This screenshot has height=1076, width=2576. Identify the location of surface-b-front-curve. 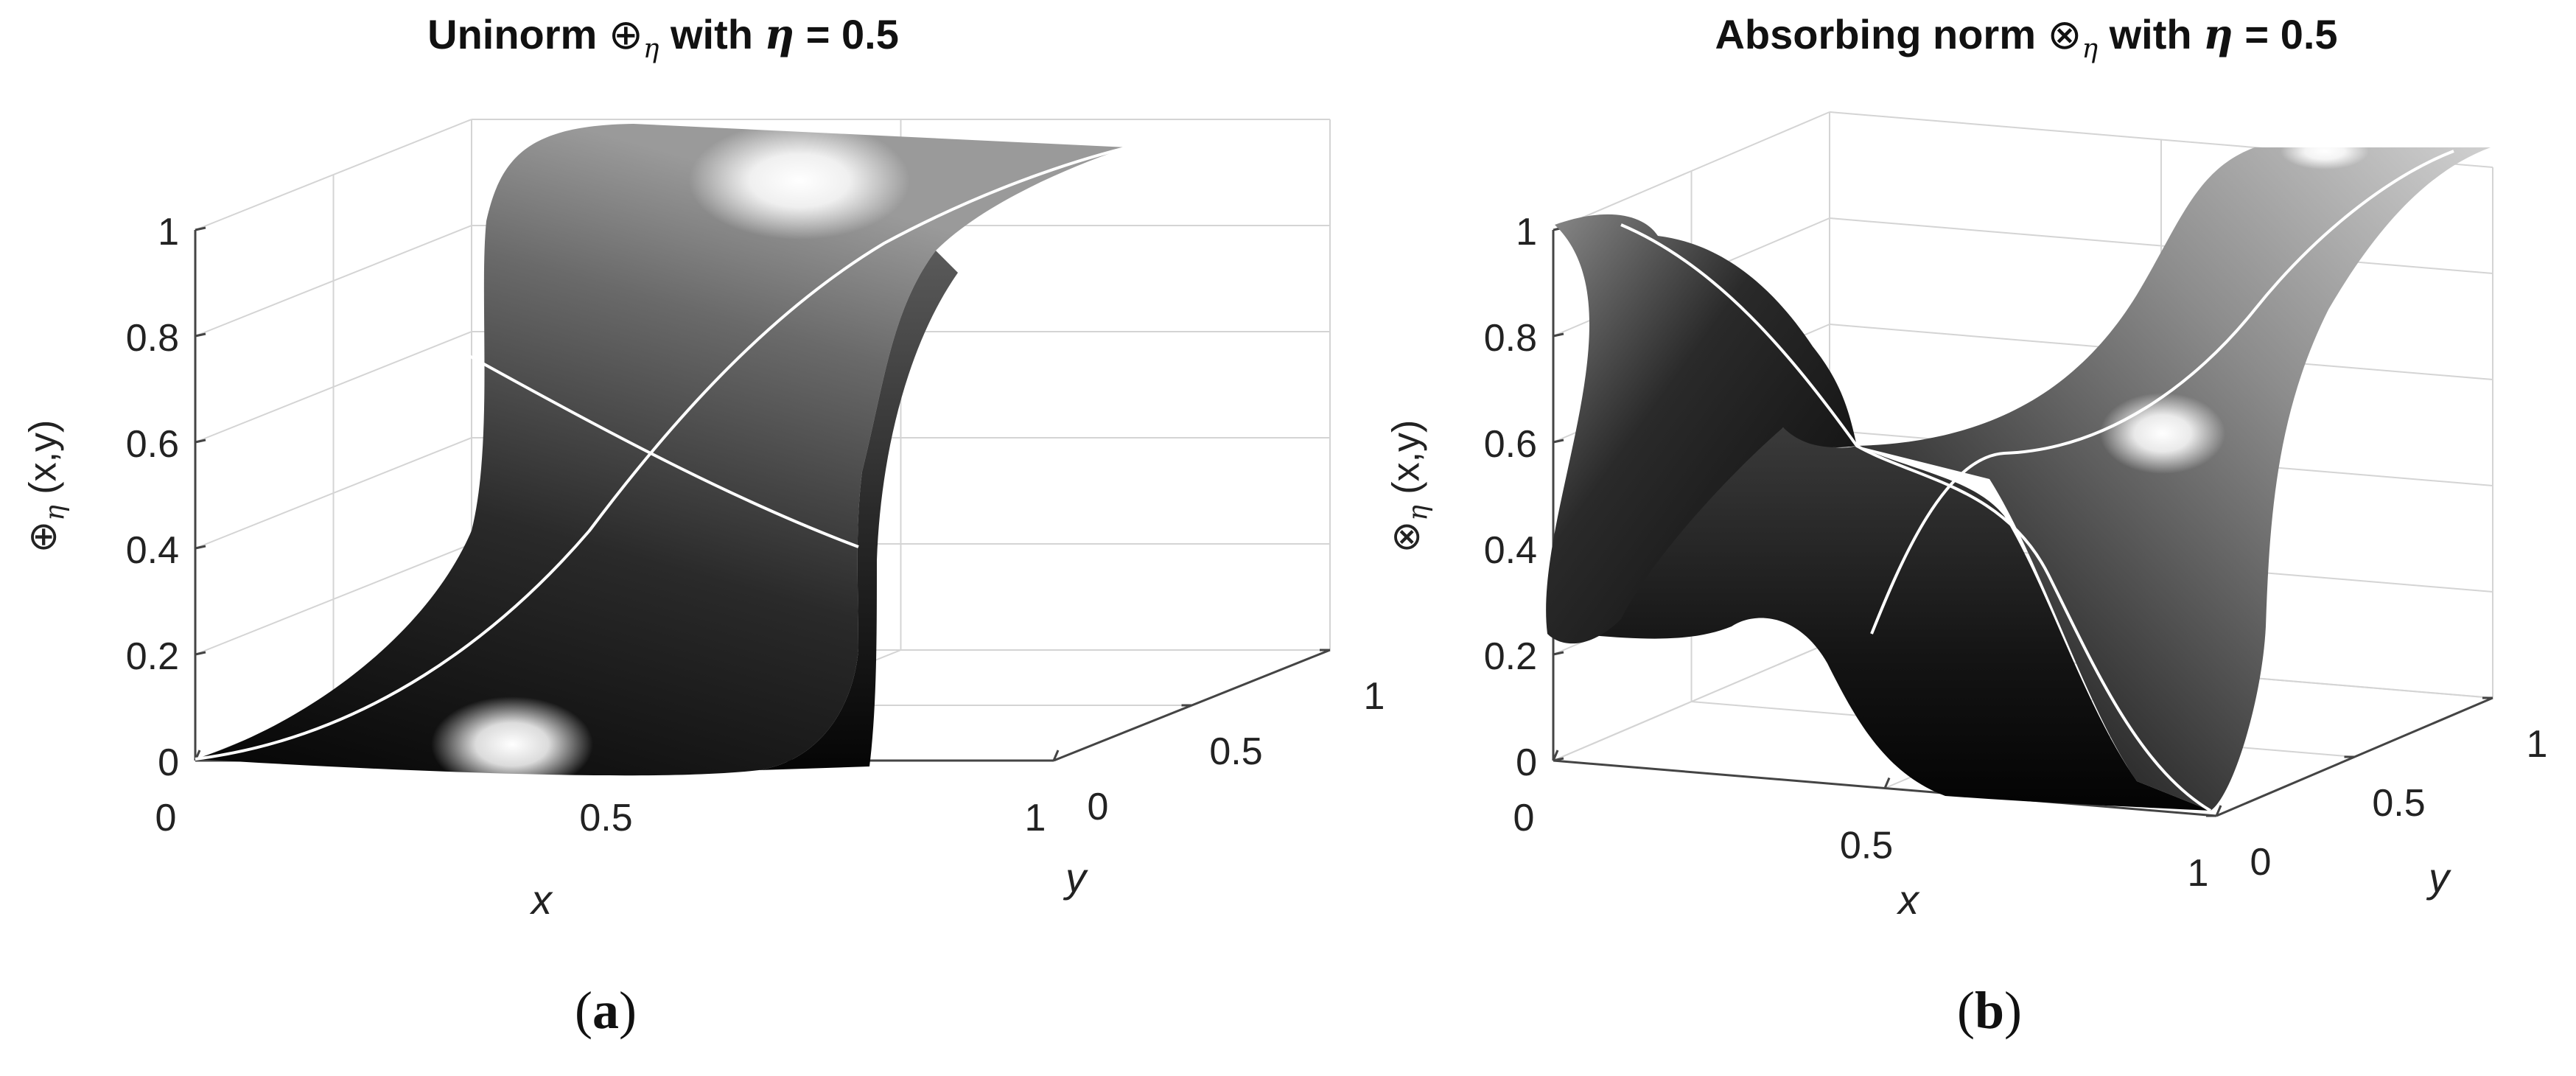
(1916, 517).